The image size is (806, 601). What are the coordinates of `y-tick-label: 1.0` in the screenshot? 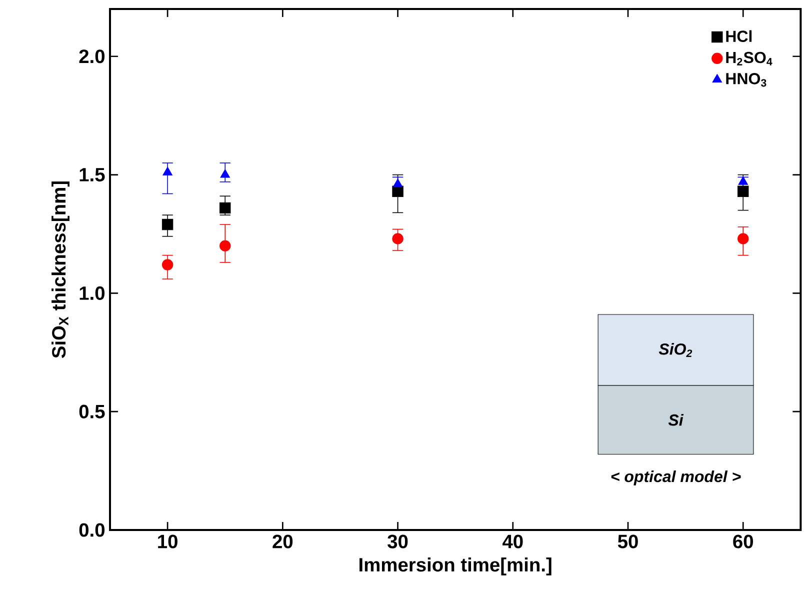 It's located at (92, 293).